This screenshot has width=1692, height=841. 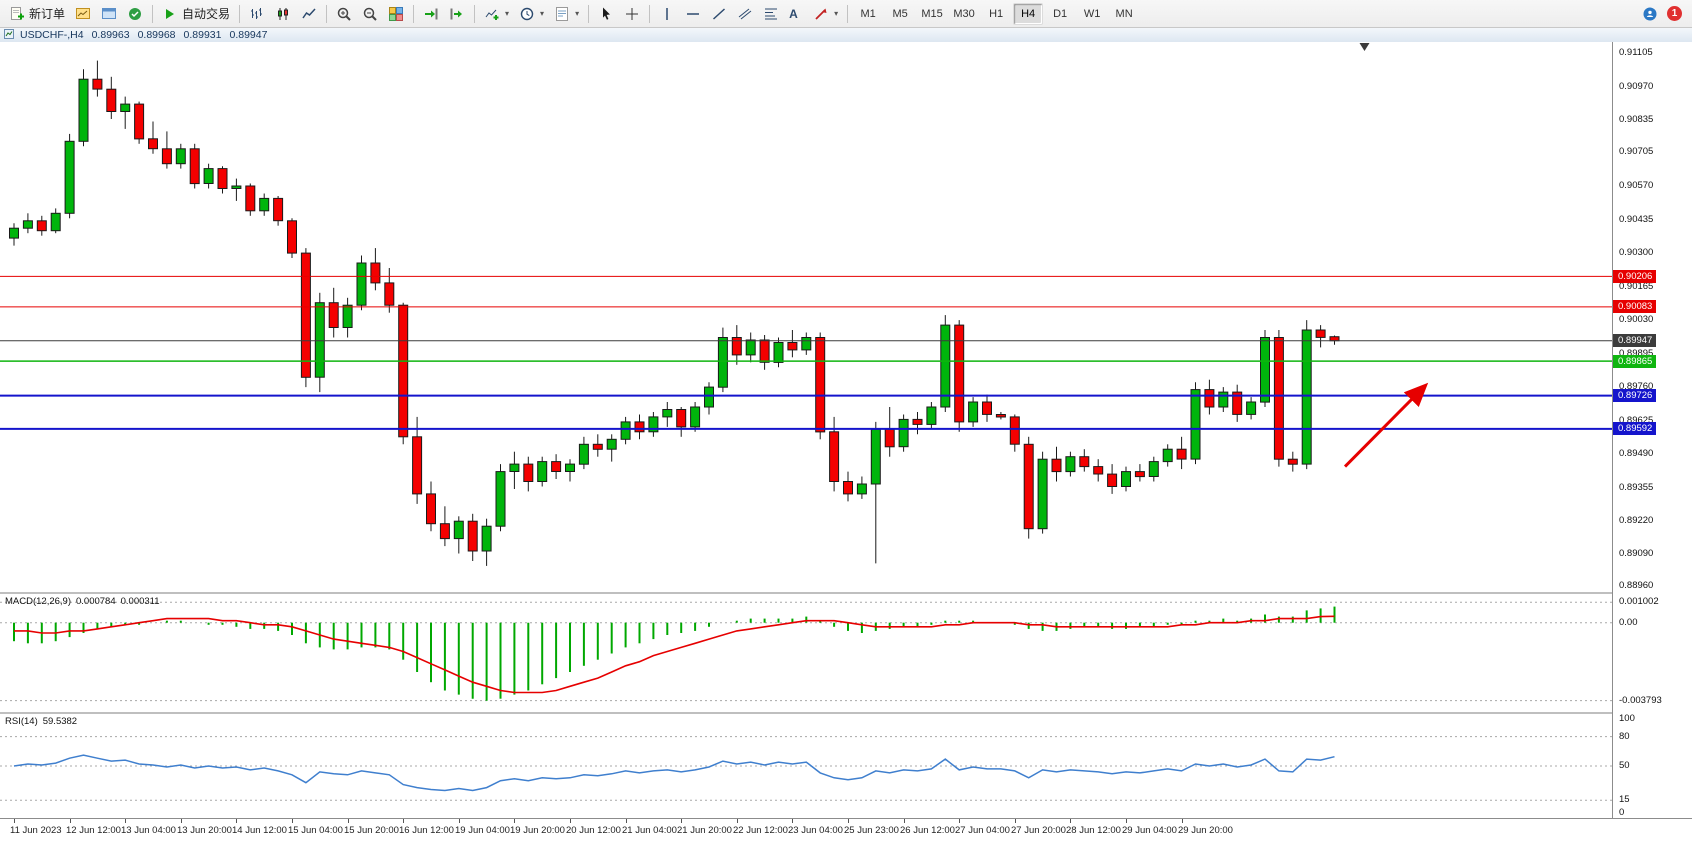 I want to click on auto-trading-label: 自动交易, so click(x=206, y=14).